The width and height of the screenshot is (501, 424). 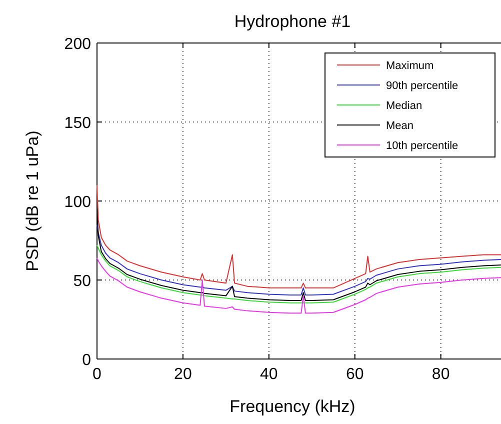 What do you see at coordinates (32, 201) in the screenshot?
I see `y-axis-title: PSD (dB re 1 uPa)` at bounding box center [32, 201].